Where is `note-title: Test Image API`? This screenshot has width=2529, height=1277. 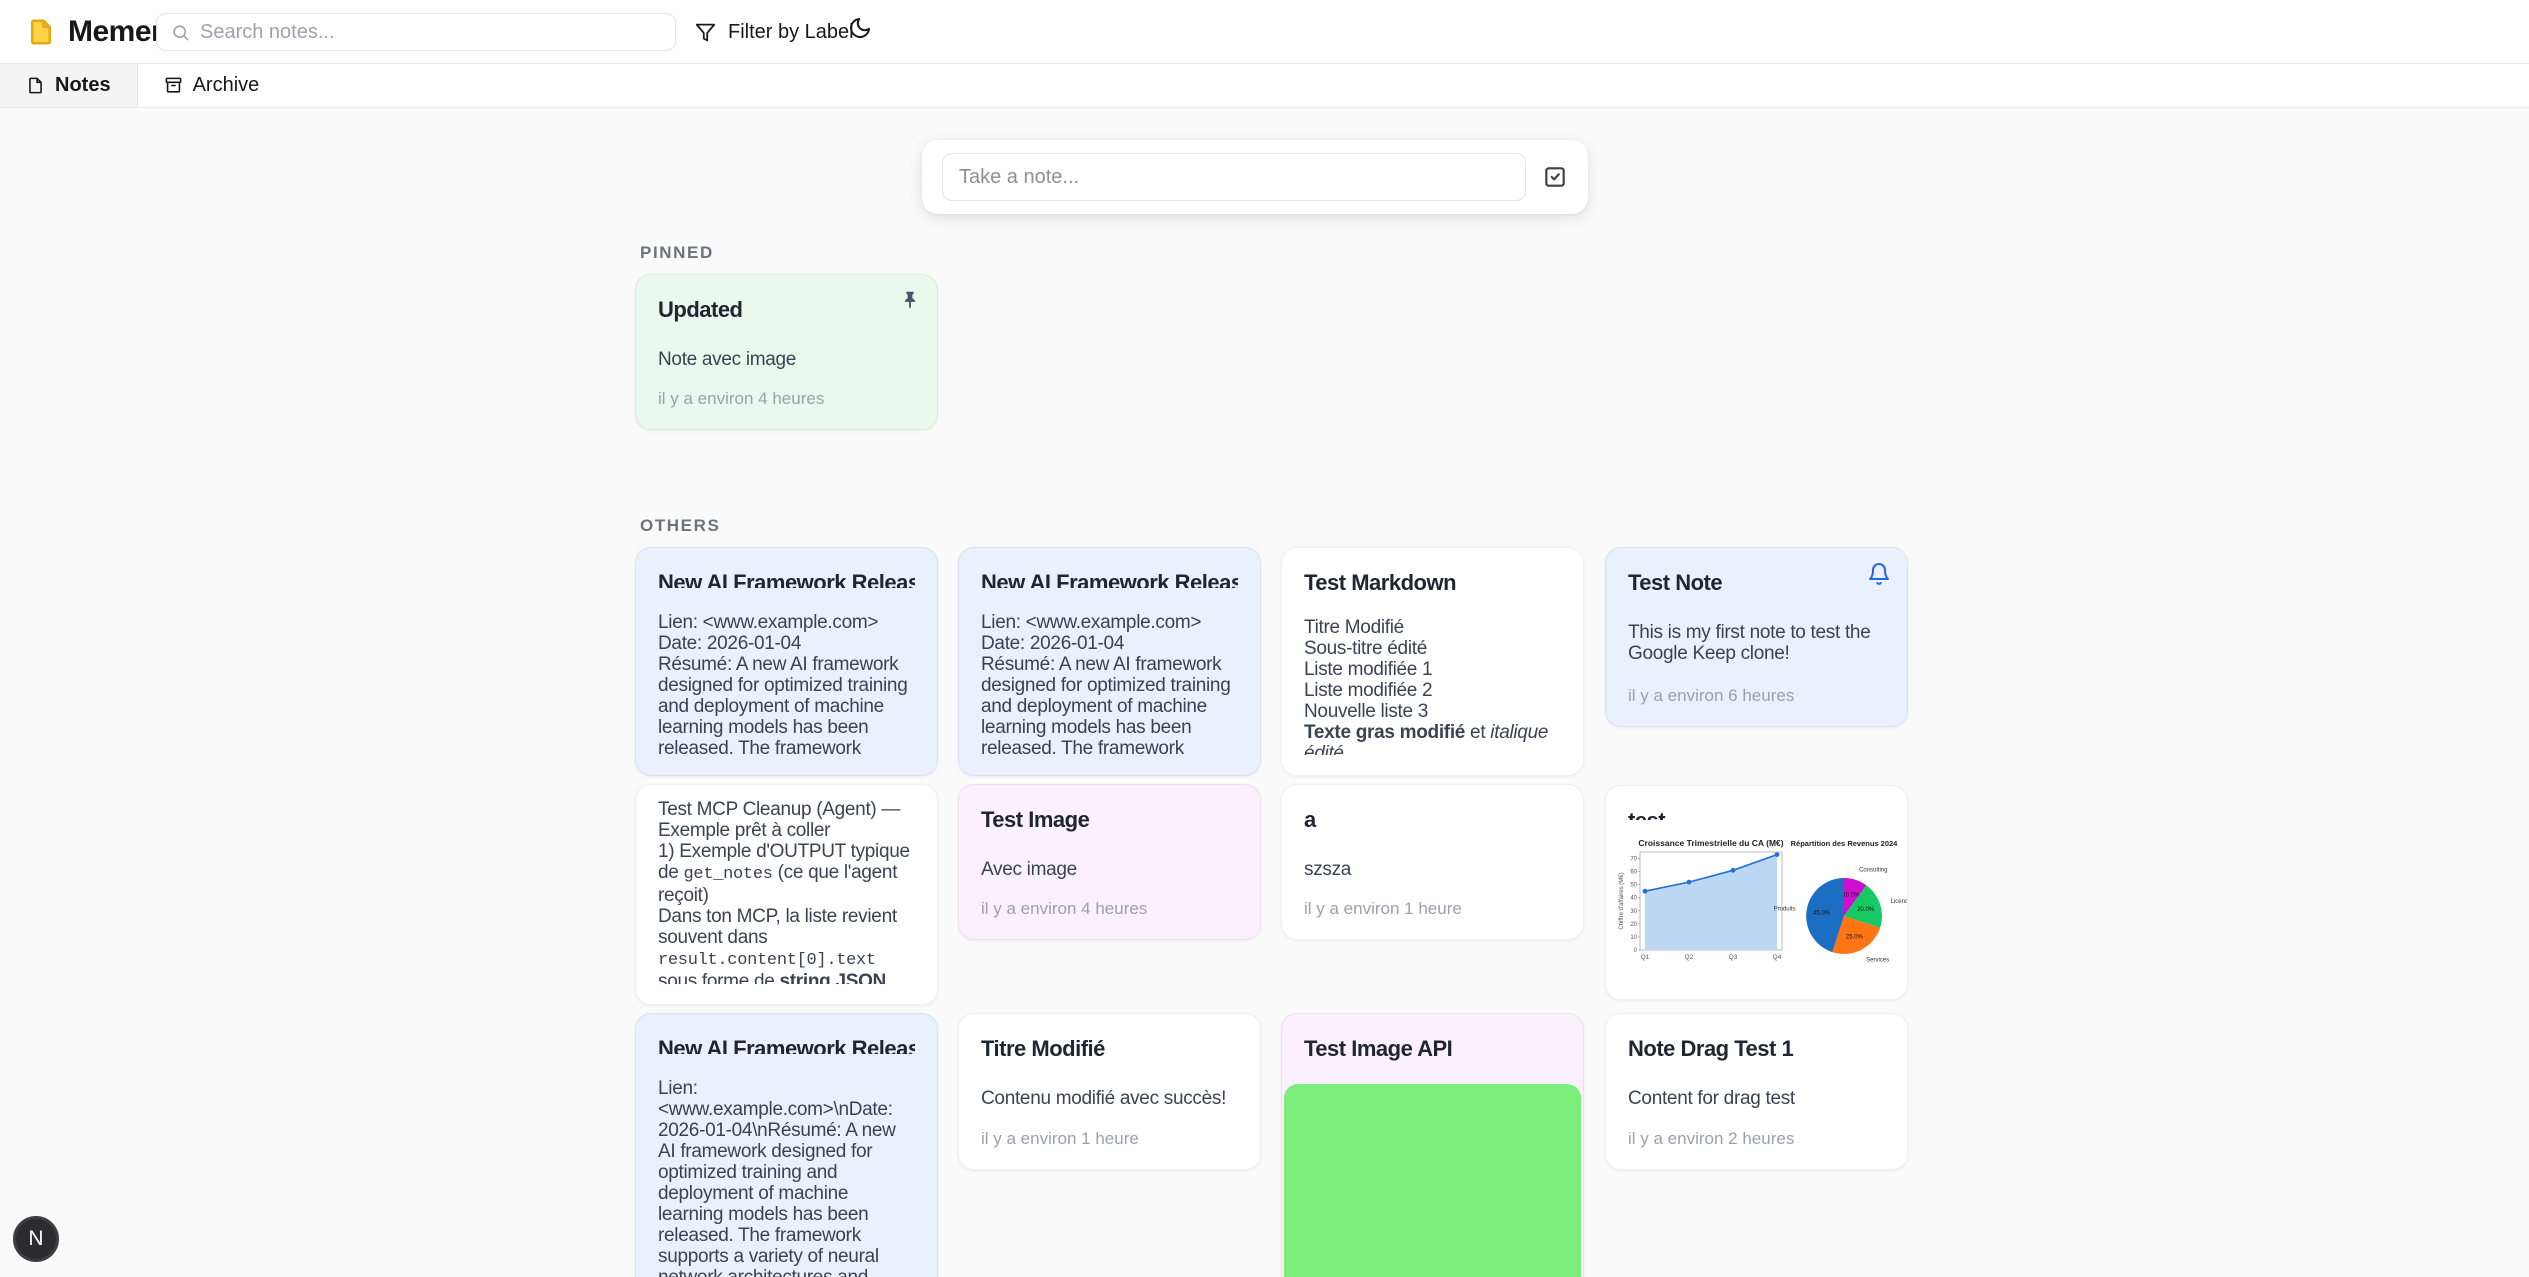
note-title: Test Image API is located at coordinates (1378, 1048).